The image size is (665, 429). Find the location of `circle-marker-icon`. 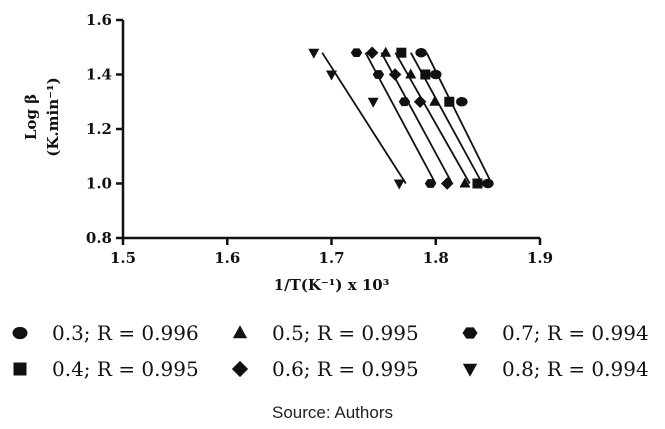

circle-marker-icon is located at coordinates (20, 333).